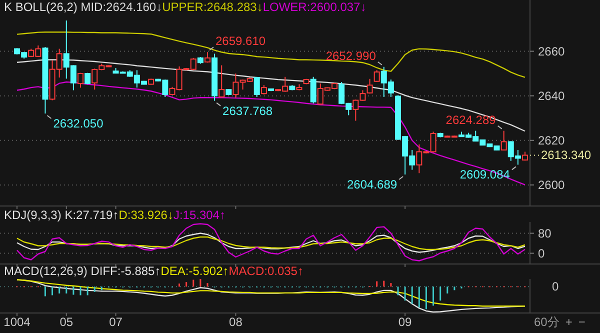 This screenshot has height=333, width=600. What do you see at coordinates (566, 155) in the screenshot?
I see `text: 2613.340` at bounding box center [566, 155].